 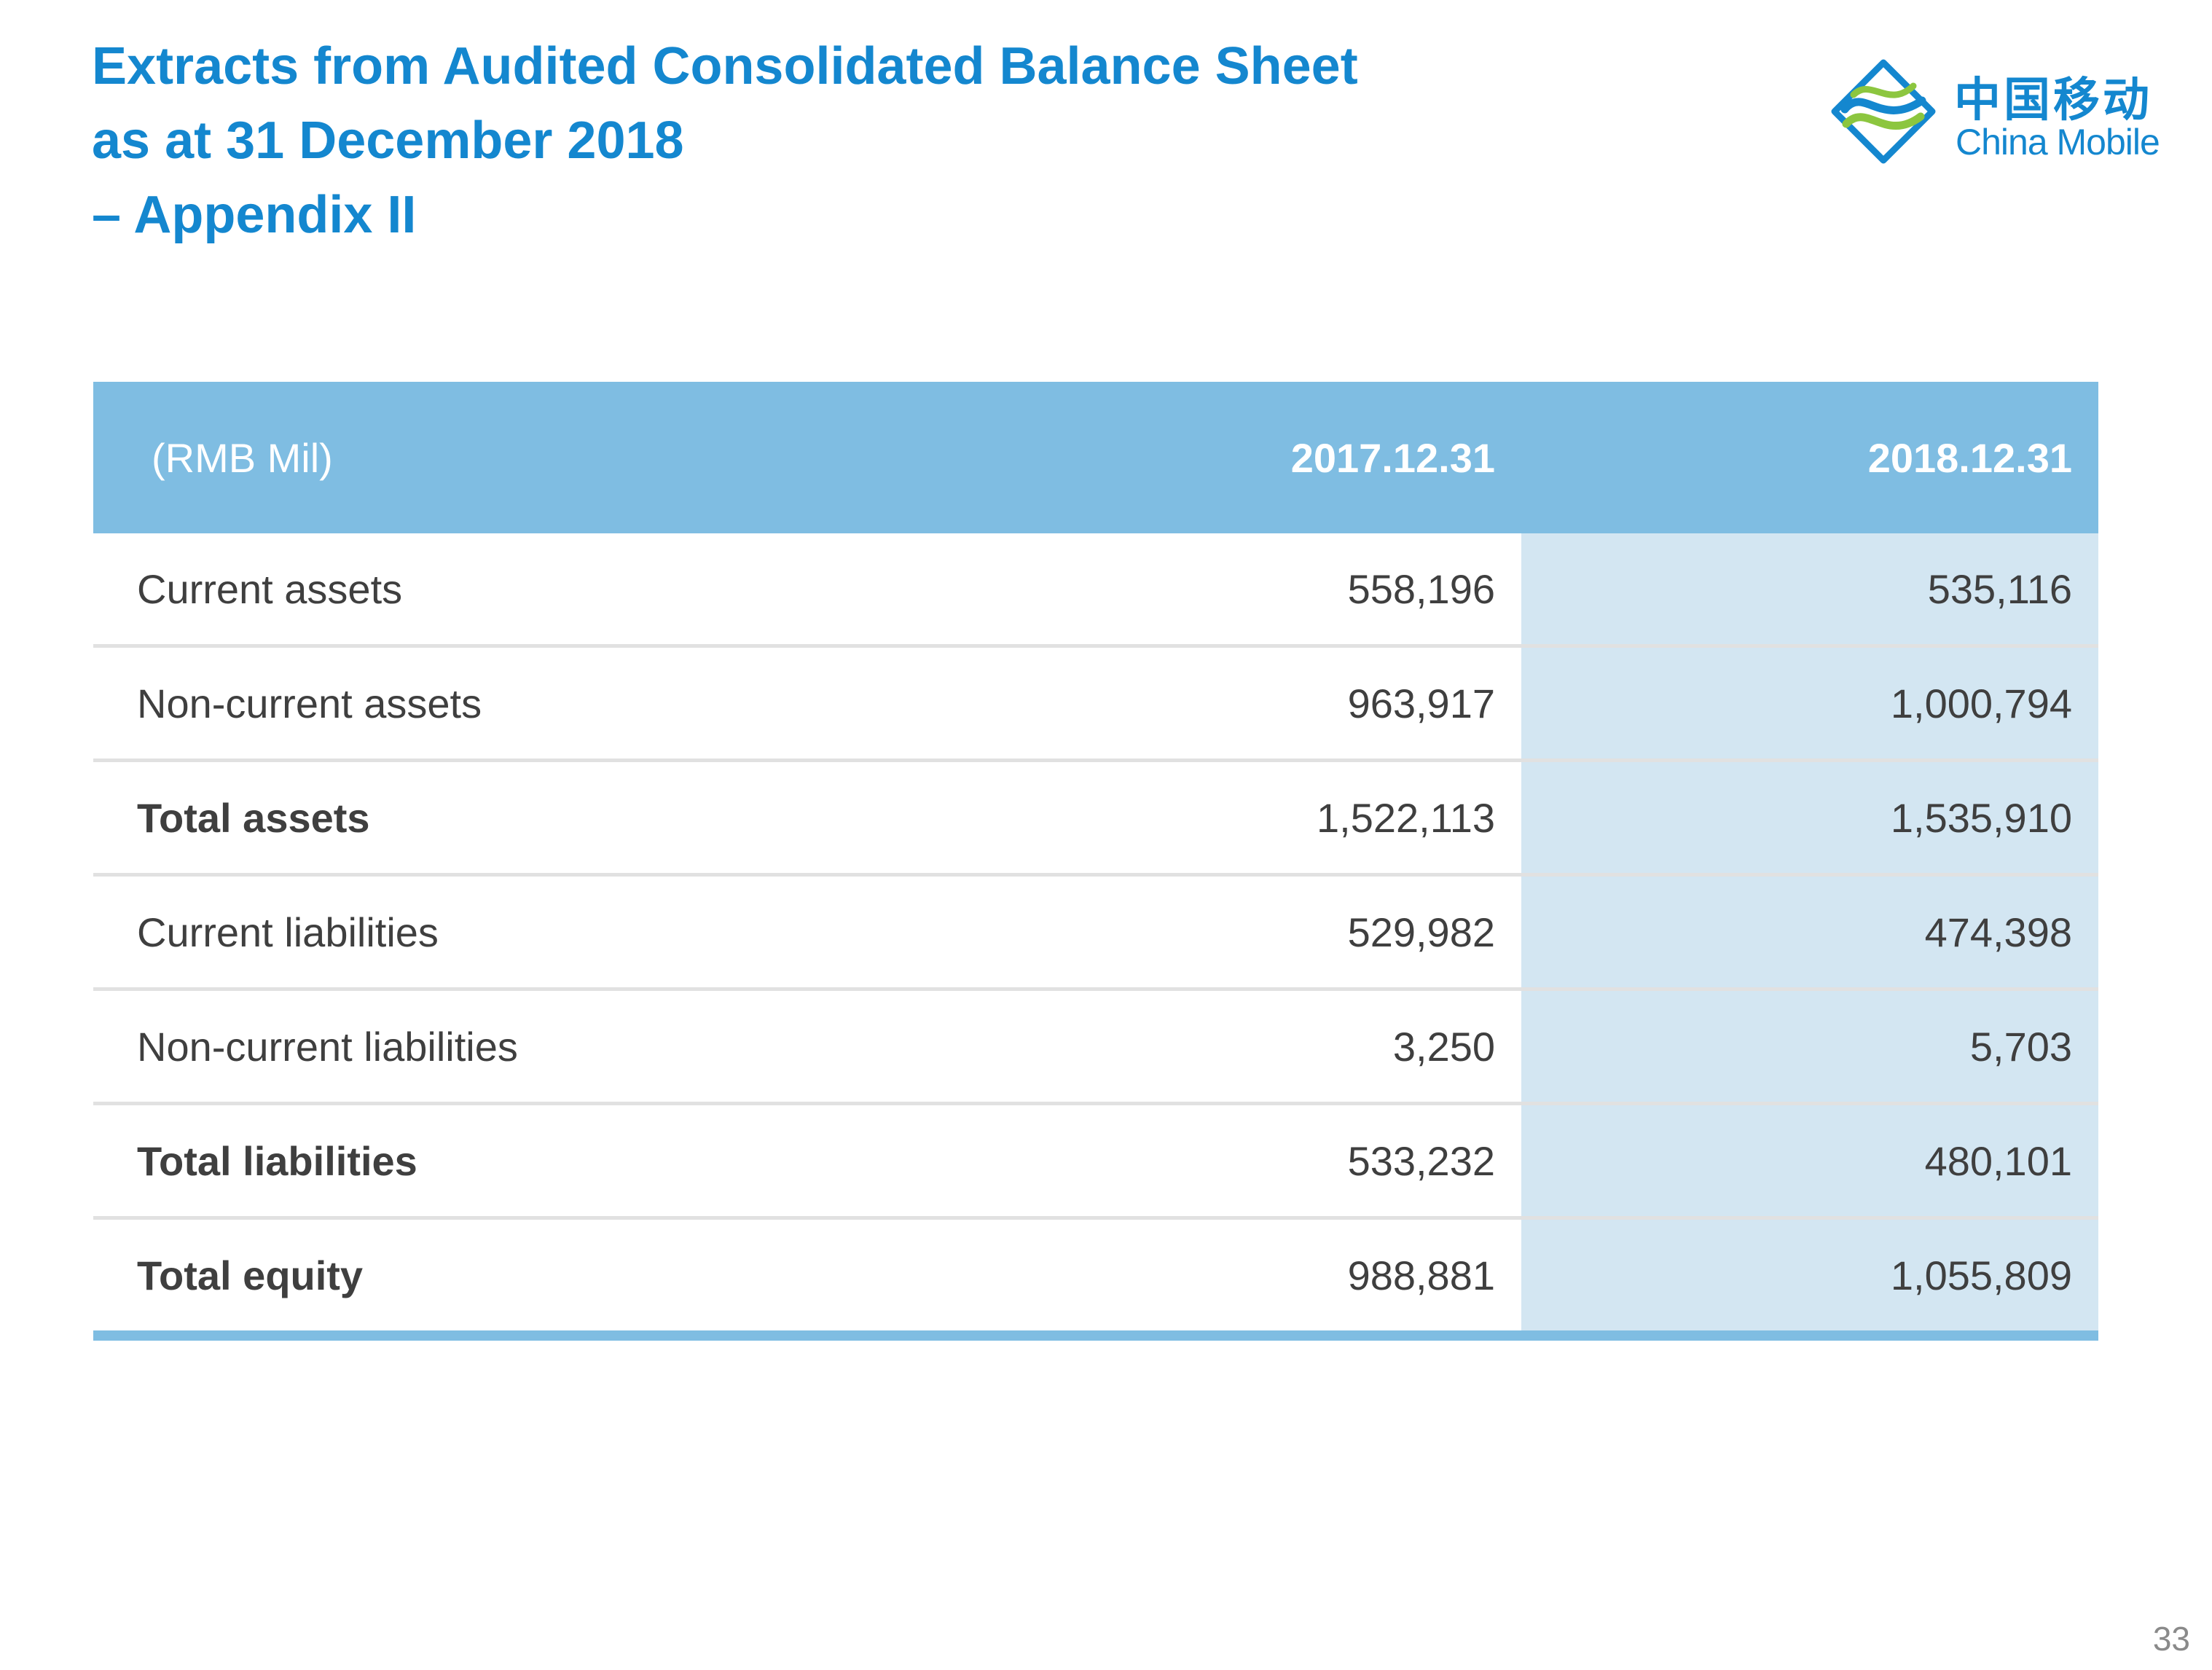 I want to click on value-2018: 1,055,809, so click(x=1810, y=1280).